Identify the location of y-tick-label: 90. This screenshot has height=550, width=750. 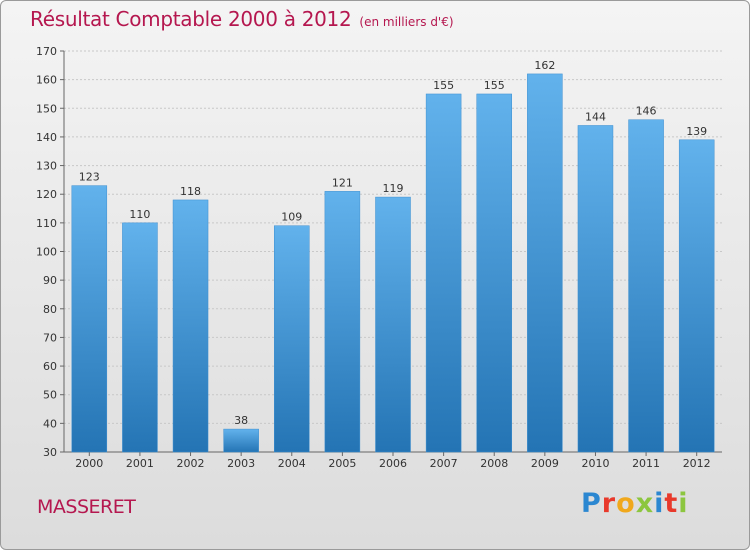
(50, 280).